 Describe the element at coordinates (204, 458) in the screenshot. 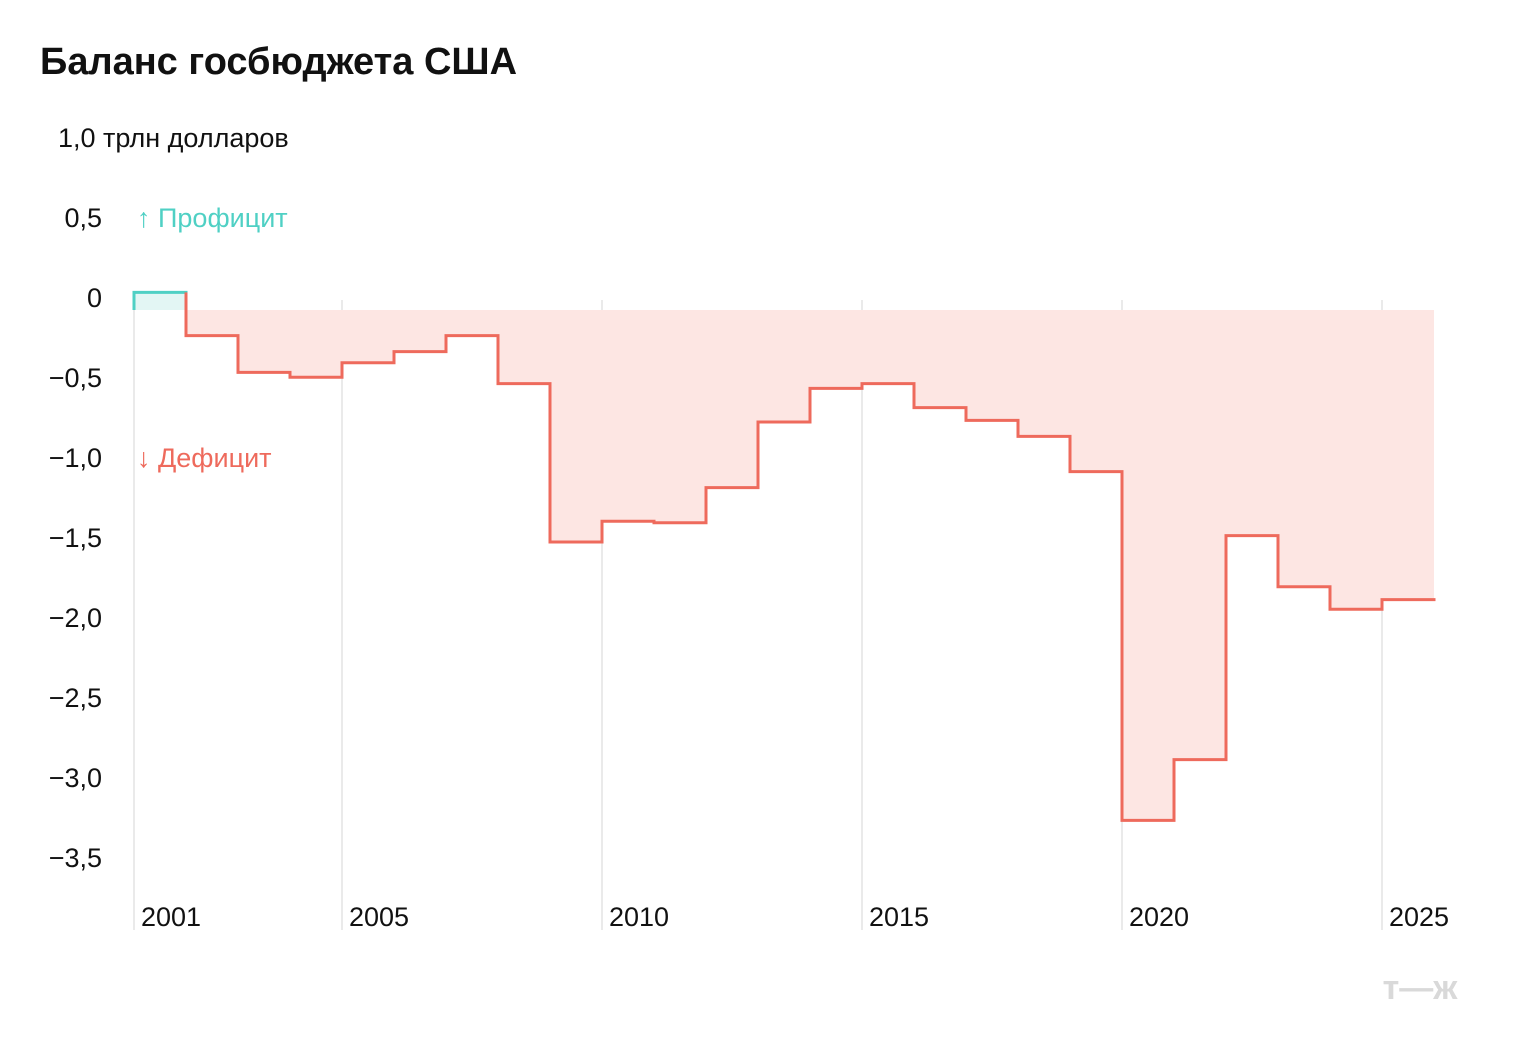

I see `annotation: ↓ Дефицит` at that location.